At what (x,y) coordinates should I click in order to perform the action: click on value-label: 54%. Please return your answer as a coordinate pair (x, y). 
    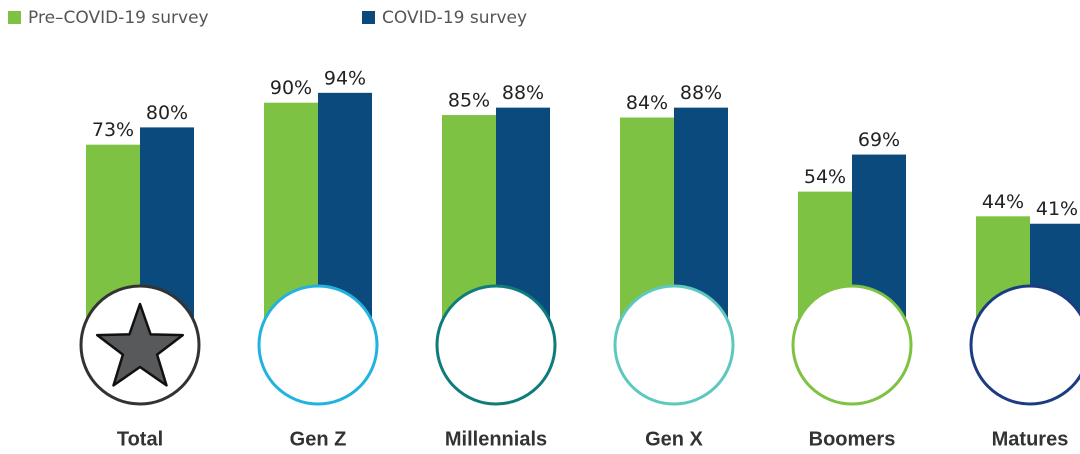
    Looking at the image, I should click on (825, 177).